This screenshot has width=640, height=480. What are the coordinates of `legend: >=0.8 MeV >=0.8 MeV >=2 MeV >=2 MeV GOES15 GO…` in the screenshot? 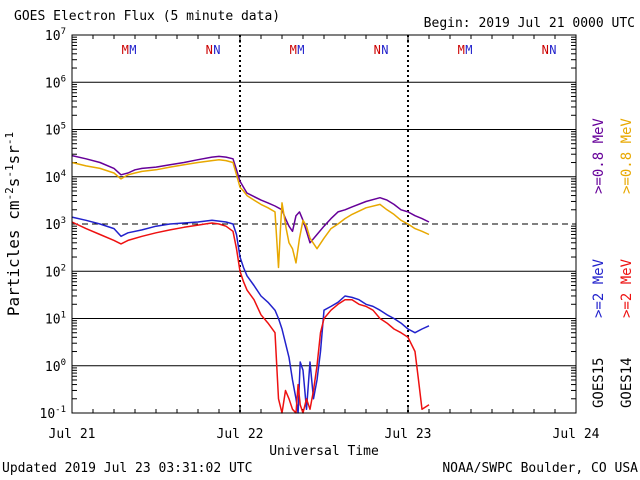 It's located at (613, 263).